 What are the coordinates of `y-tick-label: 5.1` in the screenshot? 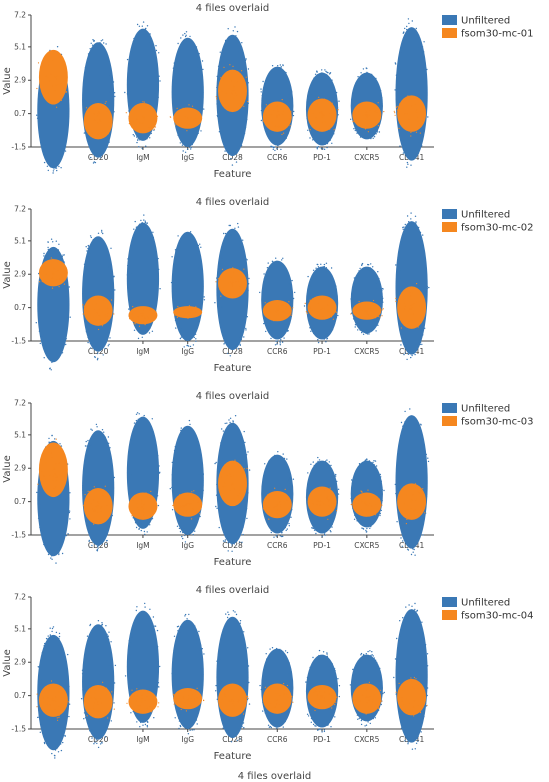 It's located at (20, 240).